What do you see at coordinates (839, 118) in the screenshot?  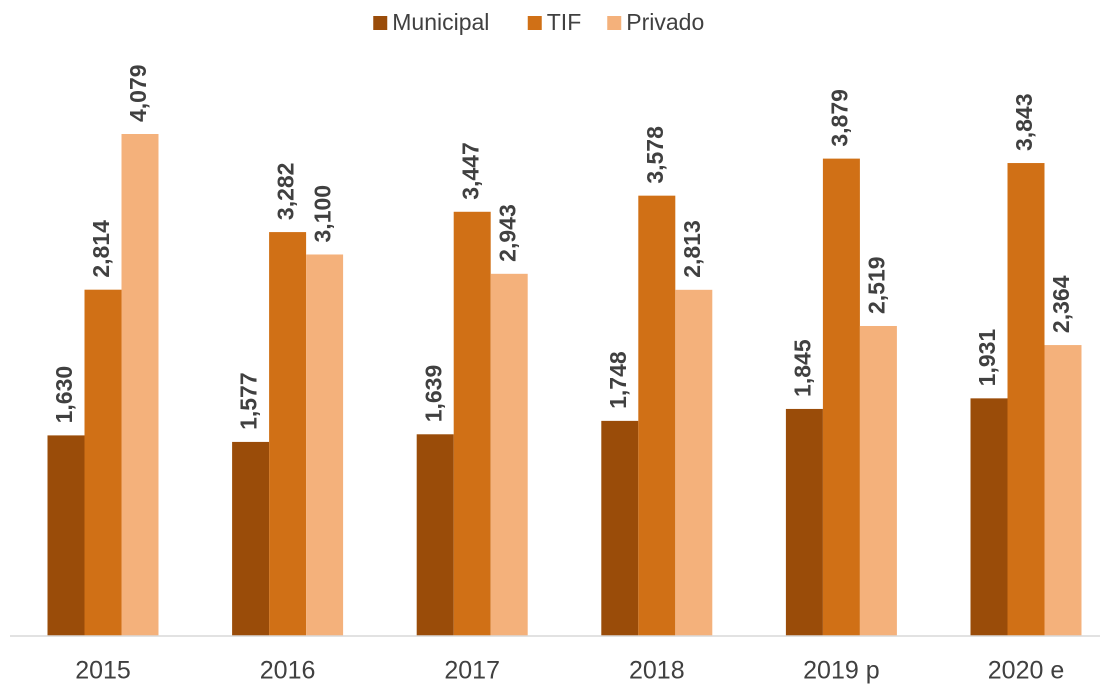 I see `value-label: 3,879` at bounding box center [839, 118].